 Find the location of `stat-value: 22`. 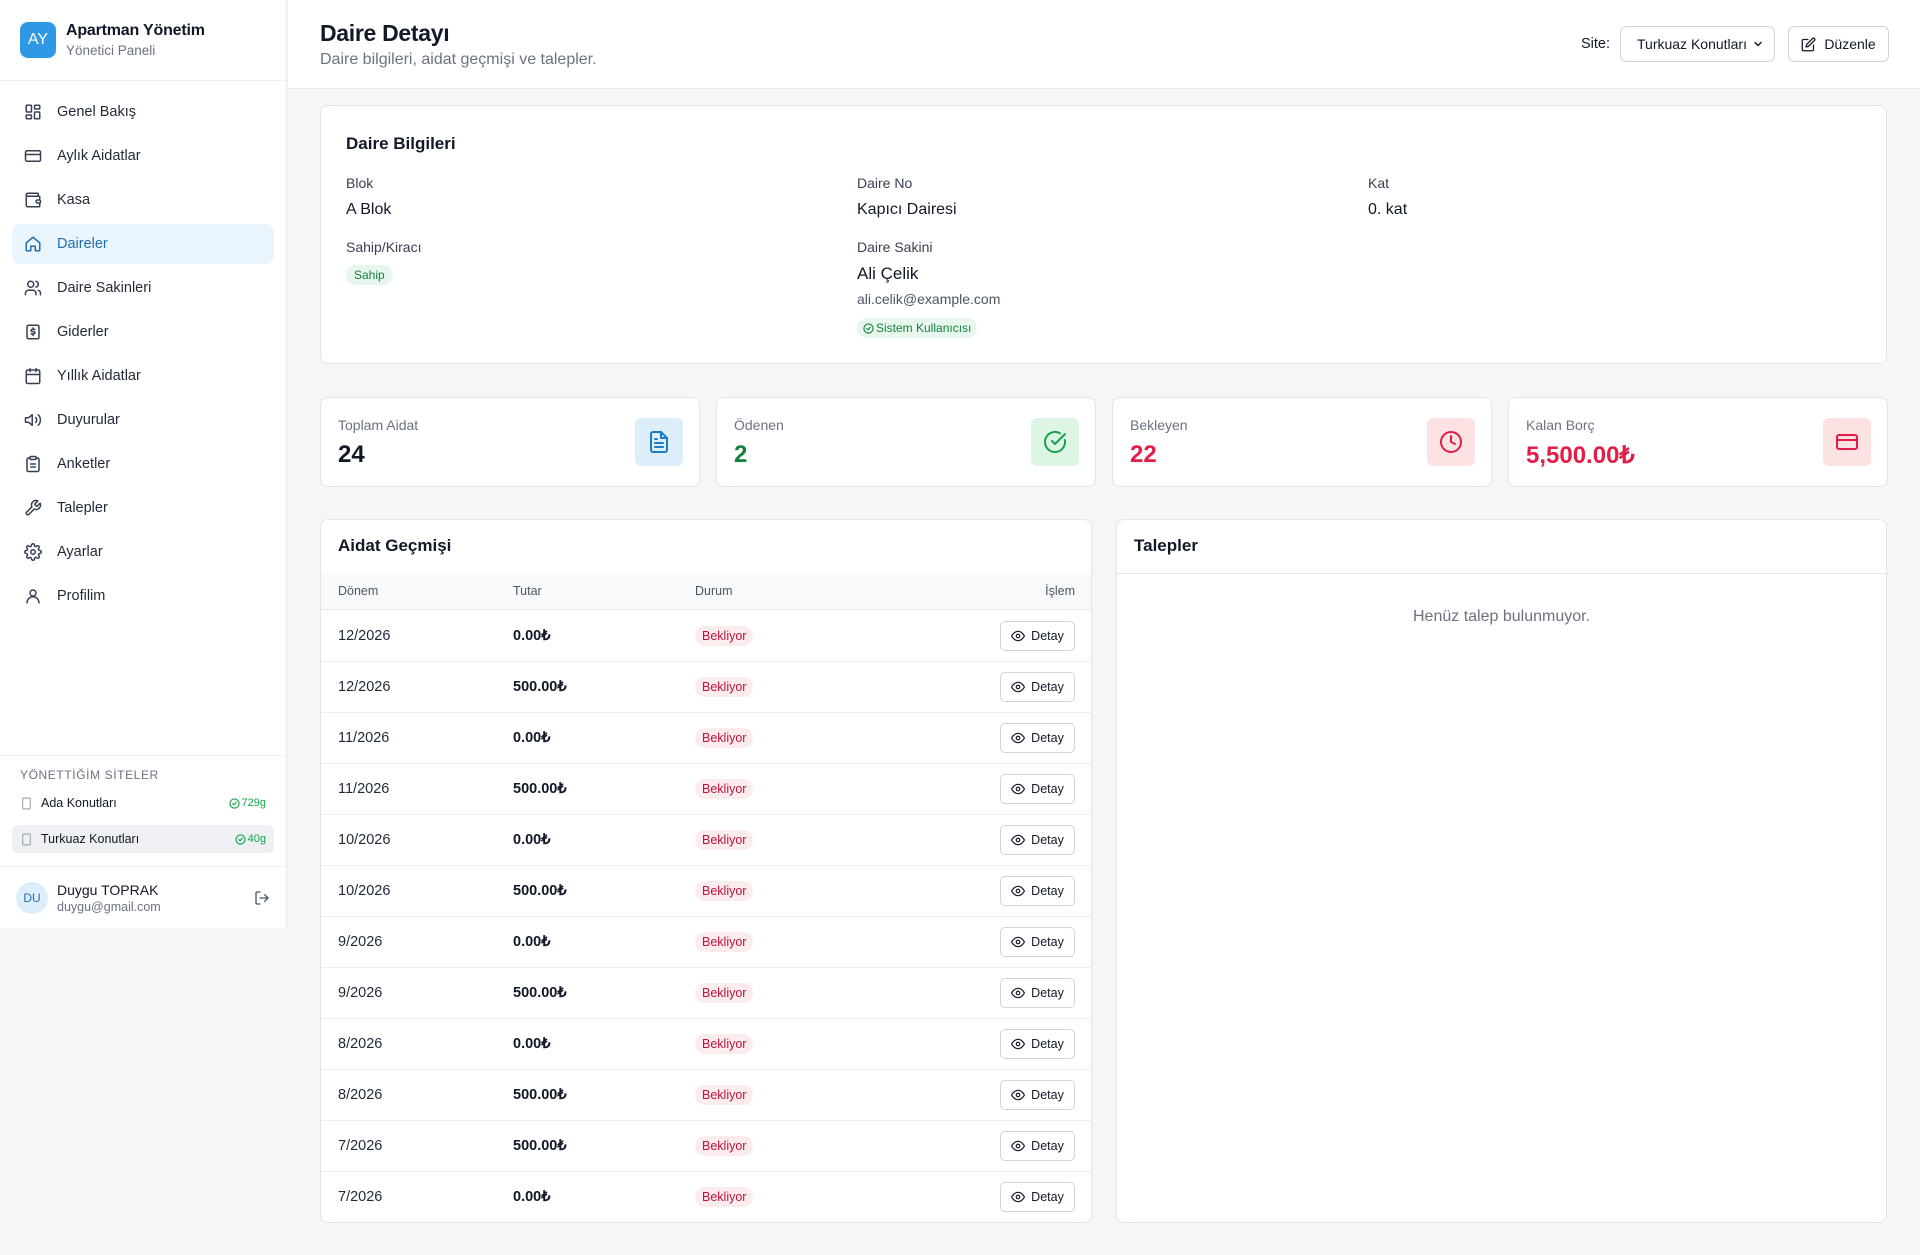

stat-value: 22 is located at coordinates (1143, 454).